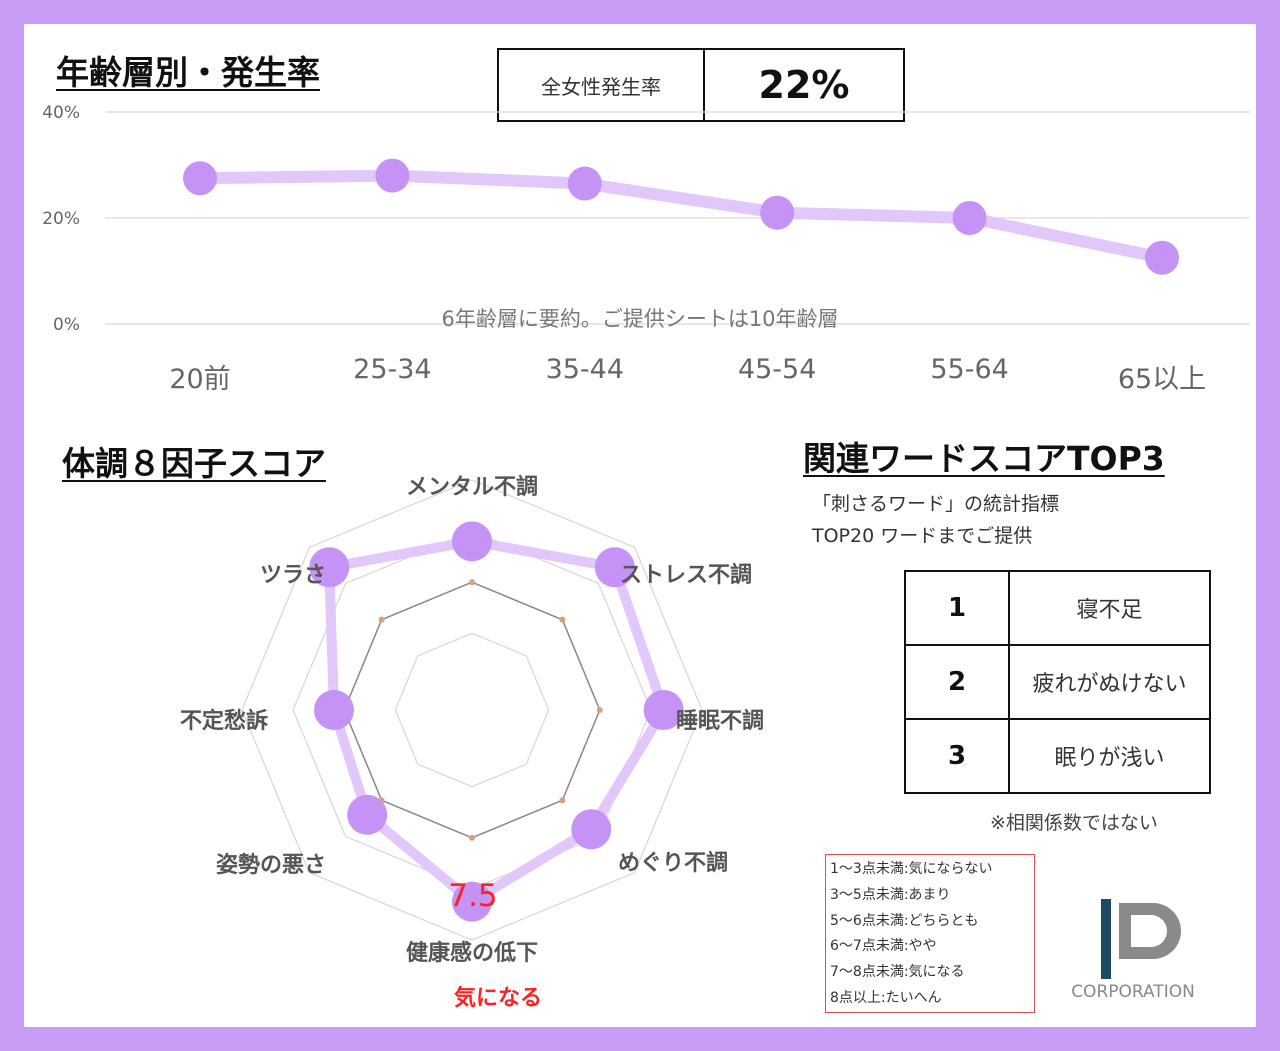 The width and height of the screenshot is (1280, 1051). Describe the element at coordinates (957, 608) in the screenshot. I see `word-rank: 1` at that location.